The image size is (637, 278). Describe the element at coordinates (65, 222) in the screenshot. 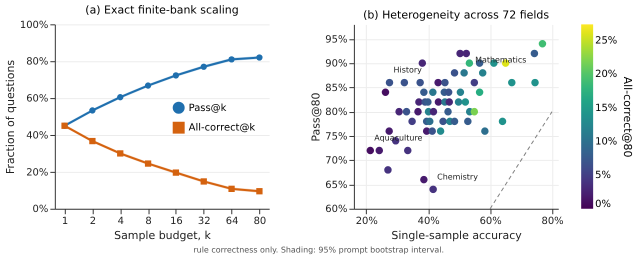

I see `x-tick-label: 1` at that location.